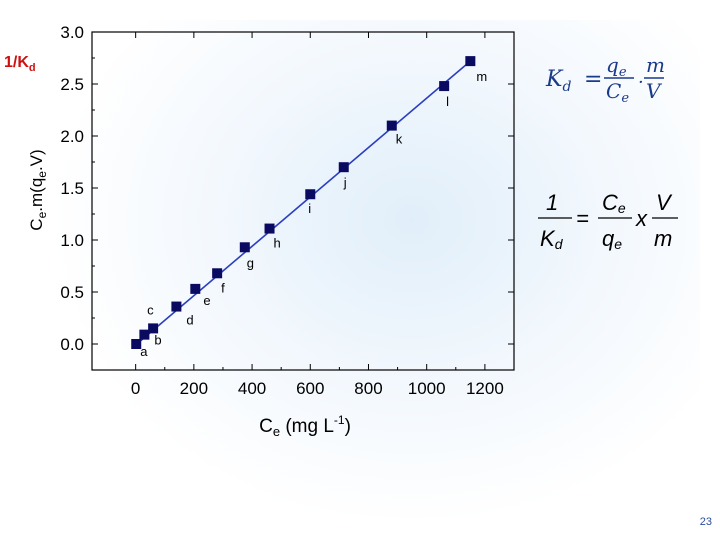  What do you see at coordinates (72, 84) in the screenshot?
I see `y-tick-label: 2.5` at bounding box center [72, 84].